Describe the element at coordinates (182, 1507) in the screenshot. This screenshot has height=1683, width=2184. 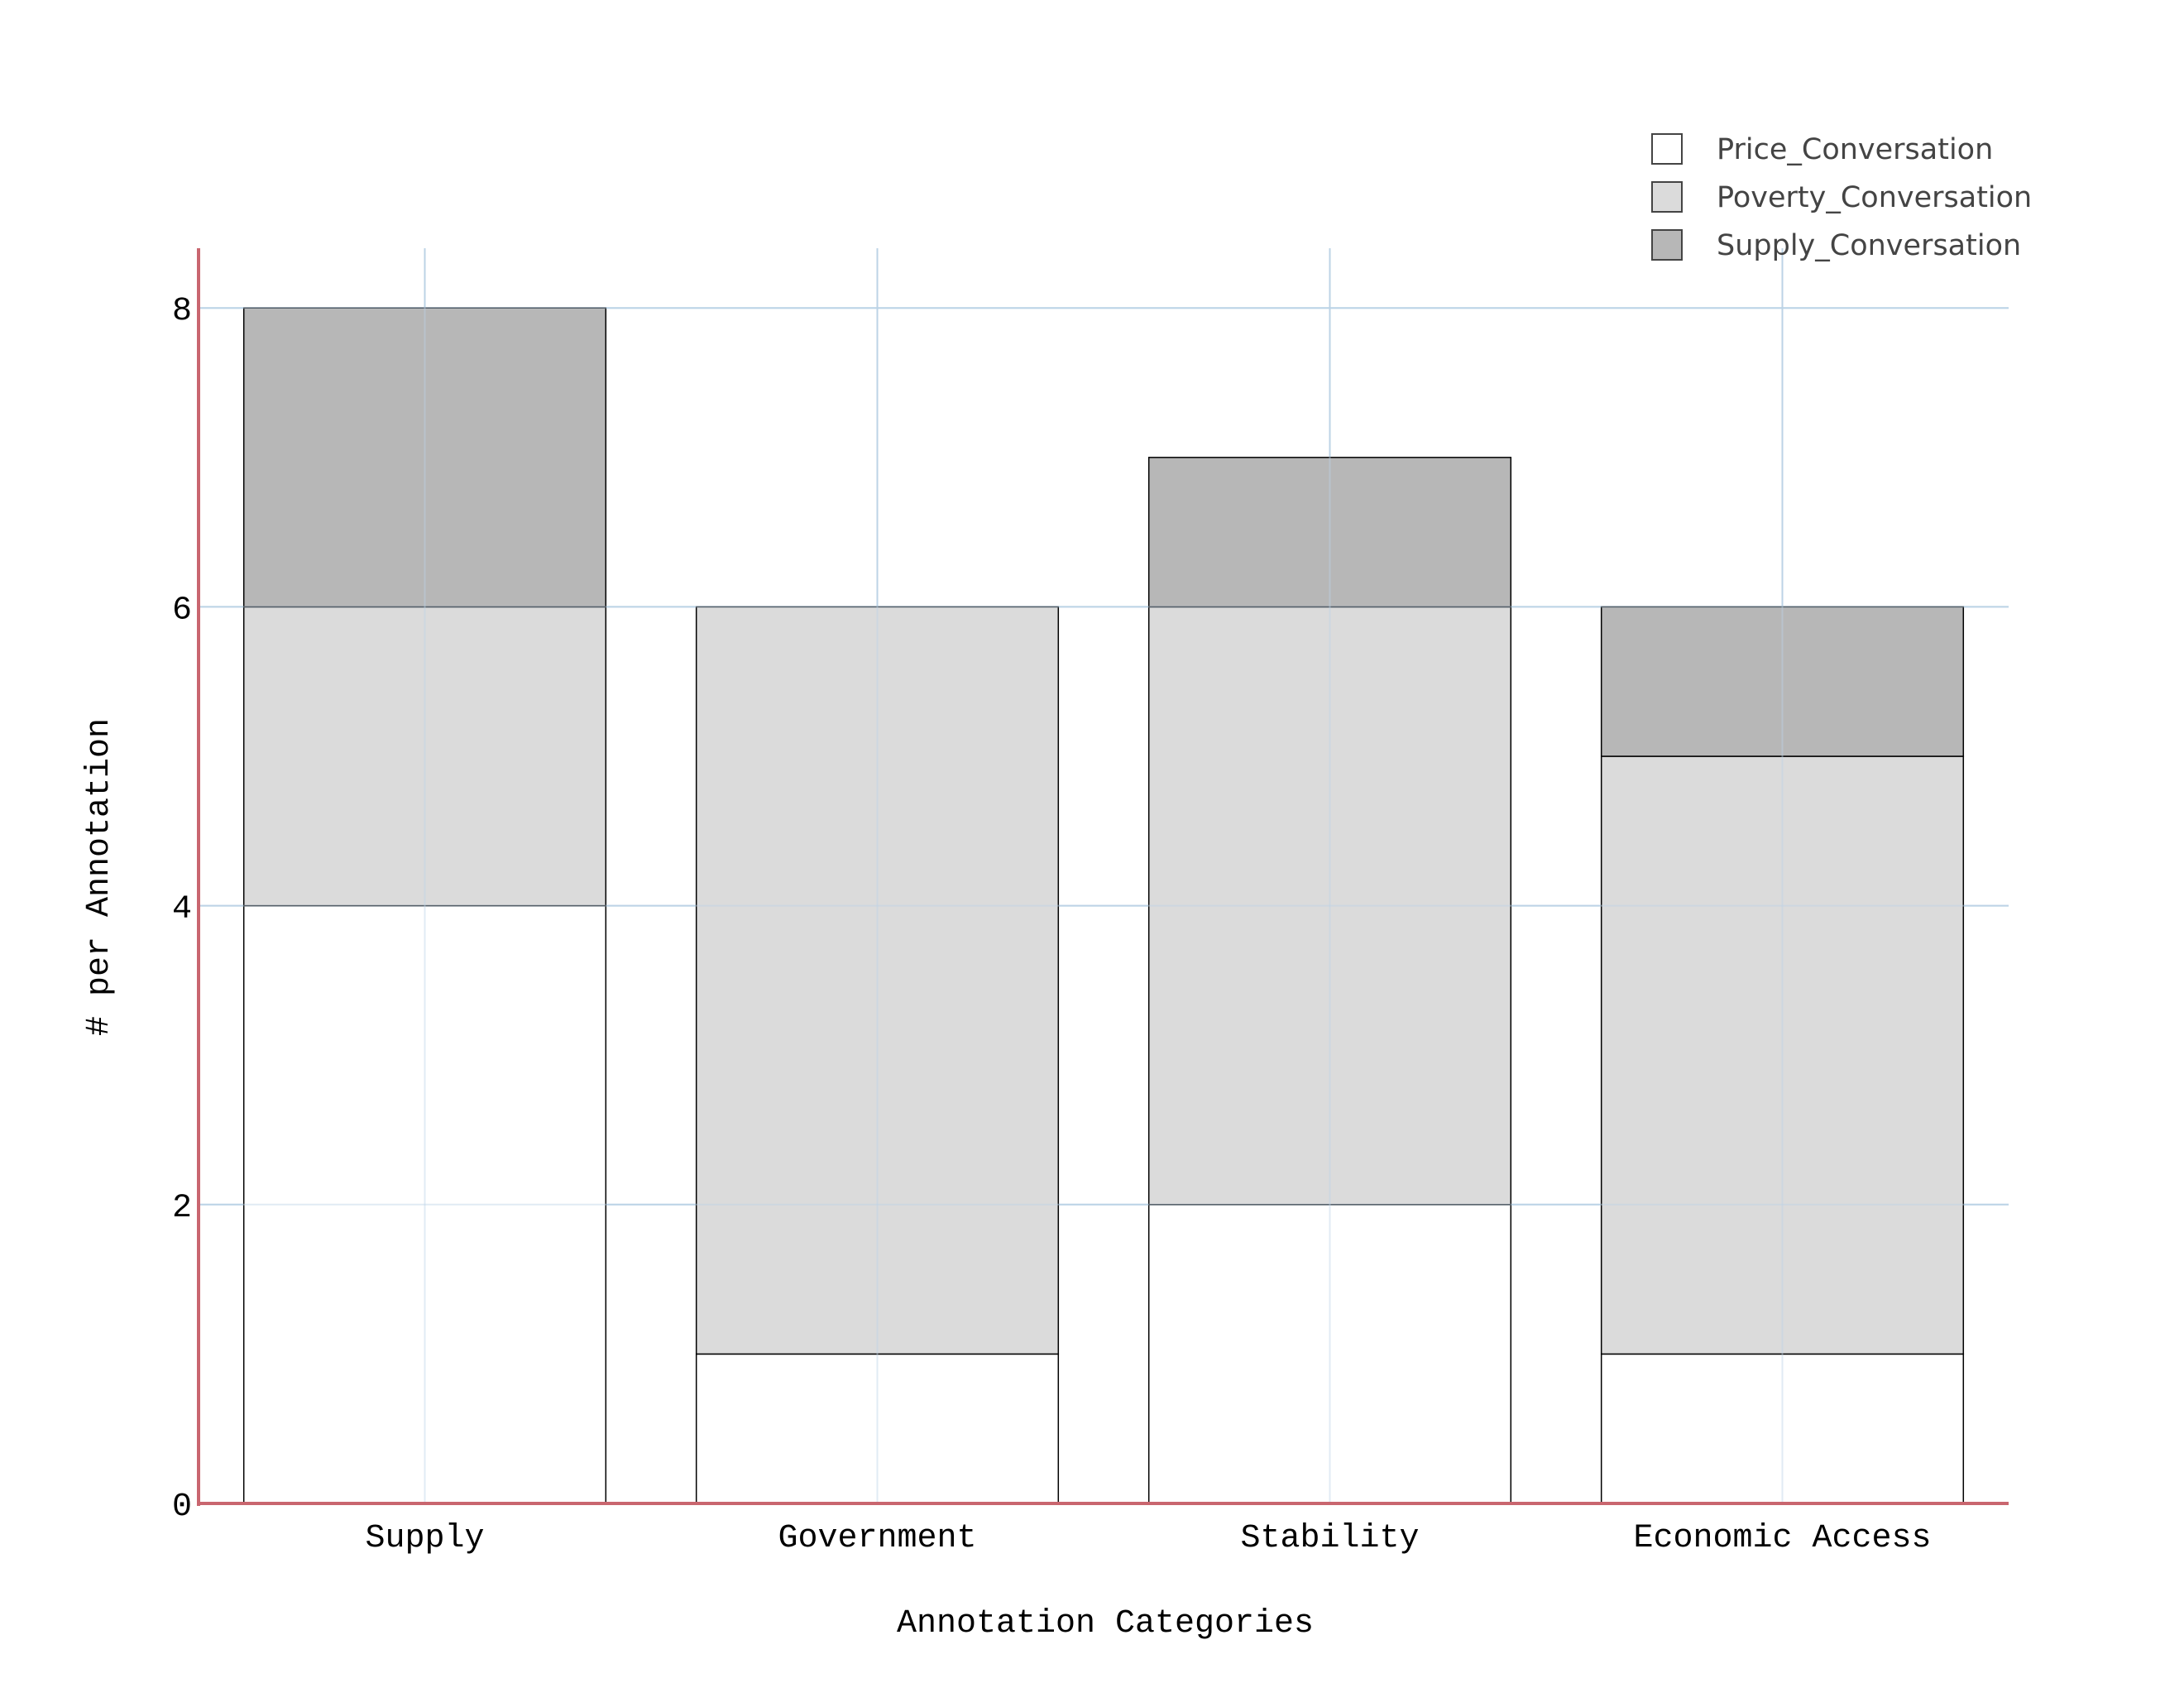
I see `y-tick-label: 0` at that location.